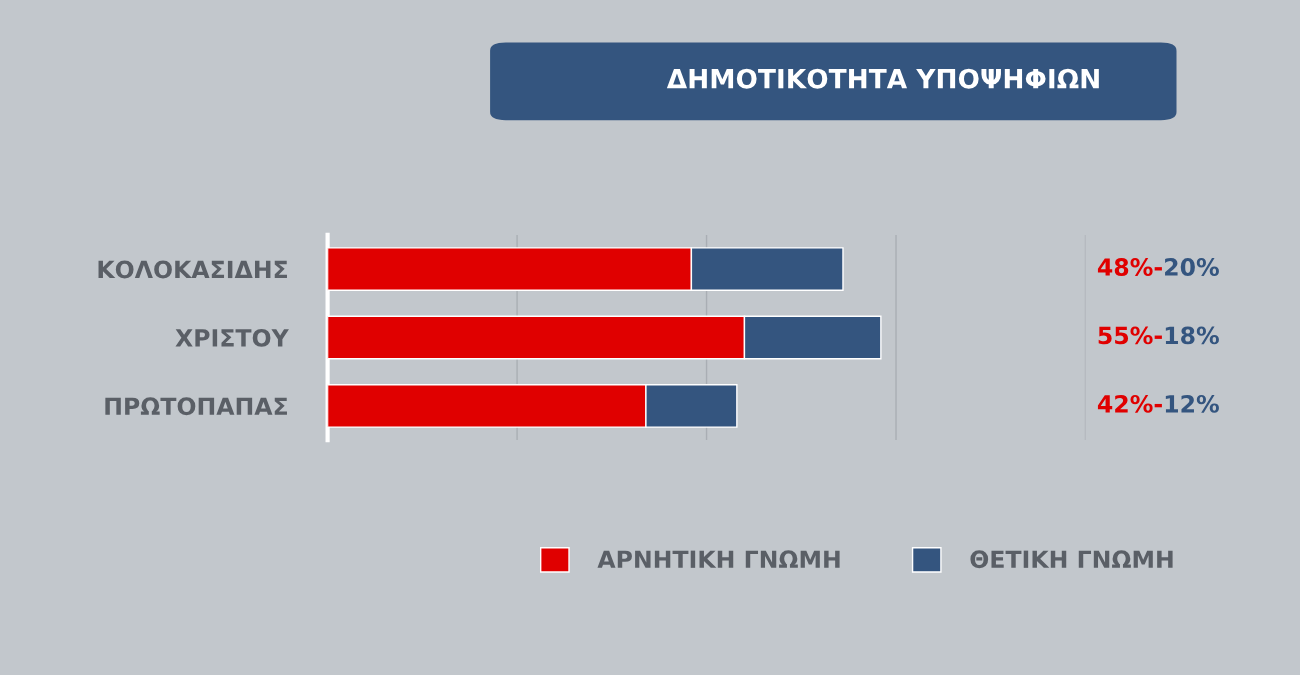 This screenshot has width=1300, height=675. What do you see at coordinates (1130, 335) in the screenshot?
I see `data-label: 55%-` at bounding box center [1130, 335].